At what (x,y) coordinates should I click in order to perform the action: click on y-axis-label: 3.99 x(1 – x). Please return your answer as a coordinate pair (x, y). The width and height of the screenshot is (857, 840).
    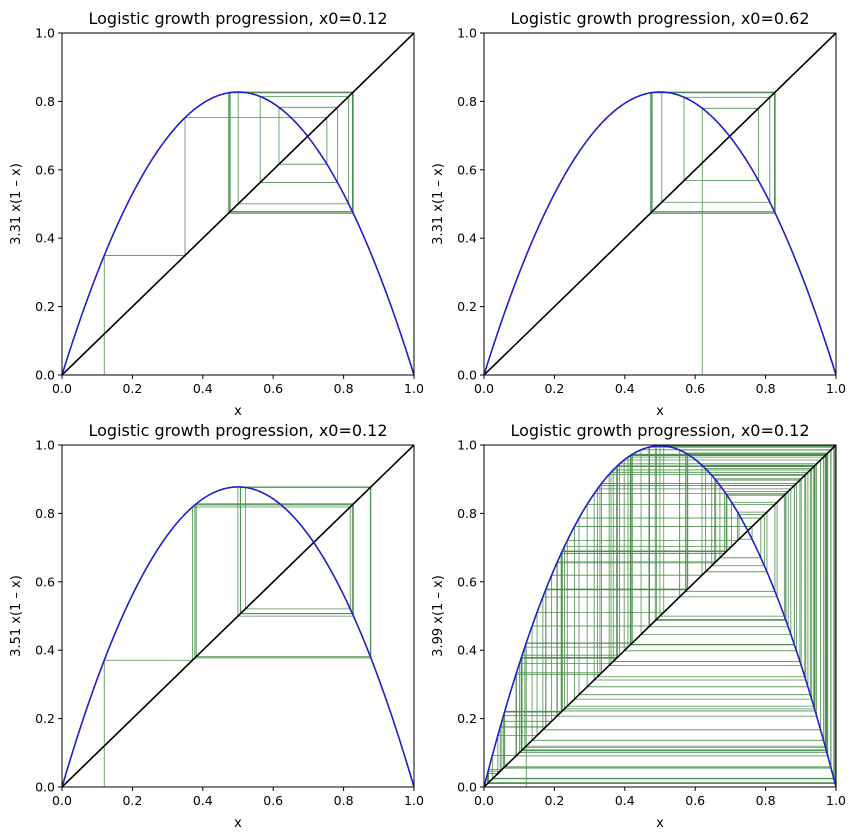
    Looking at the image, I should click on (438, 616).